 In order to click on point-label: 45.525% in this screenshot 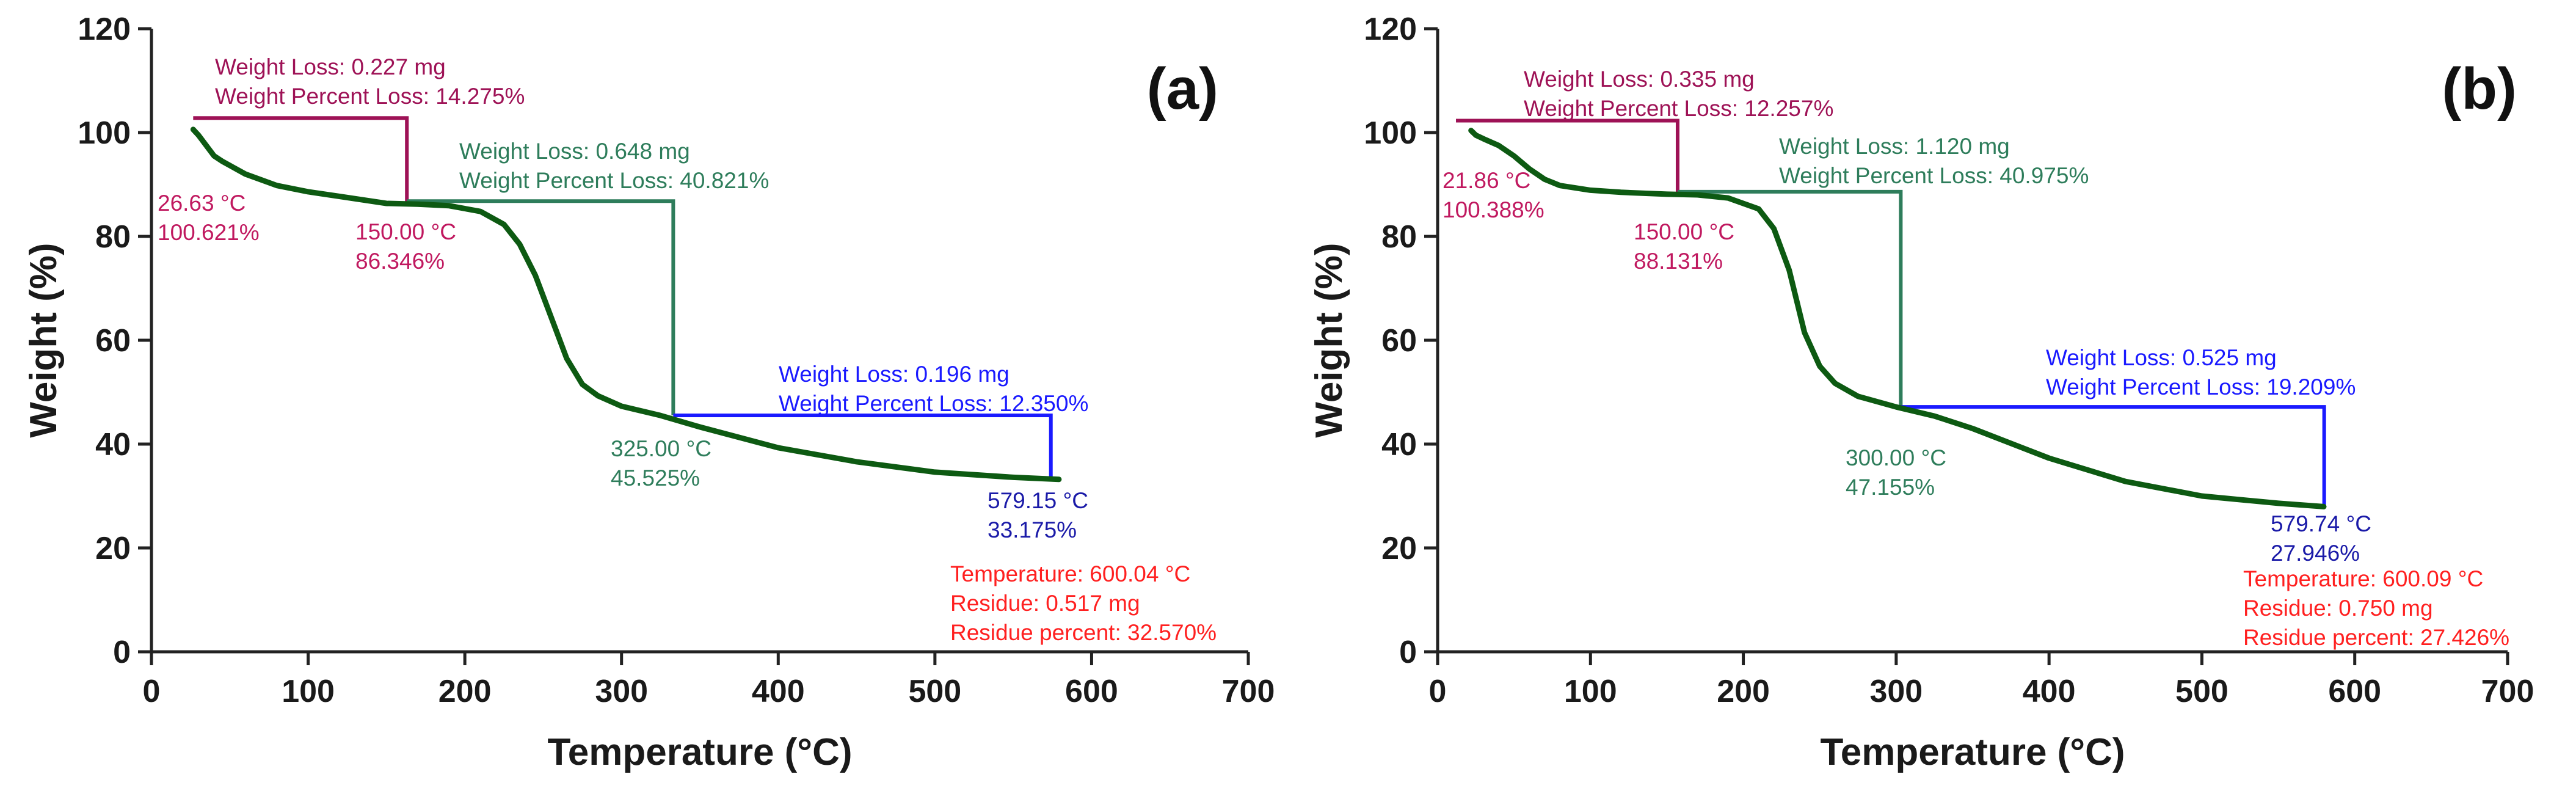, I will do `click(655, 478)`.